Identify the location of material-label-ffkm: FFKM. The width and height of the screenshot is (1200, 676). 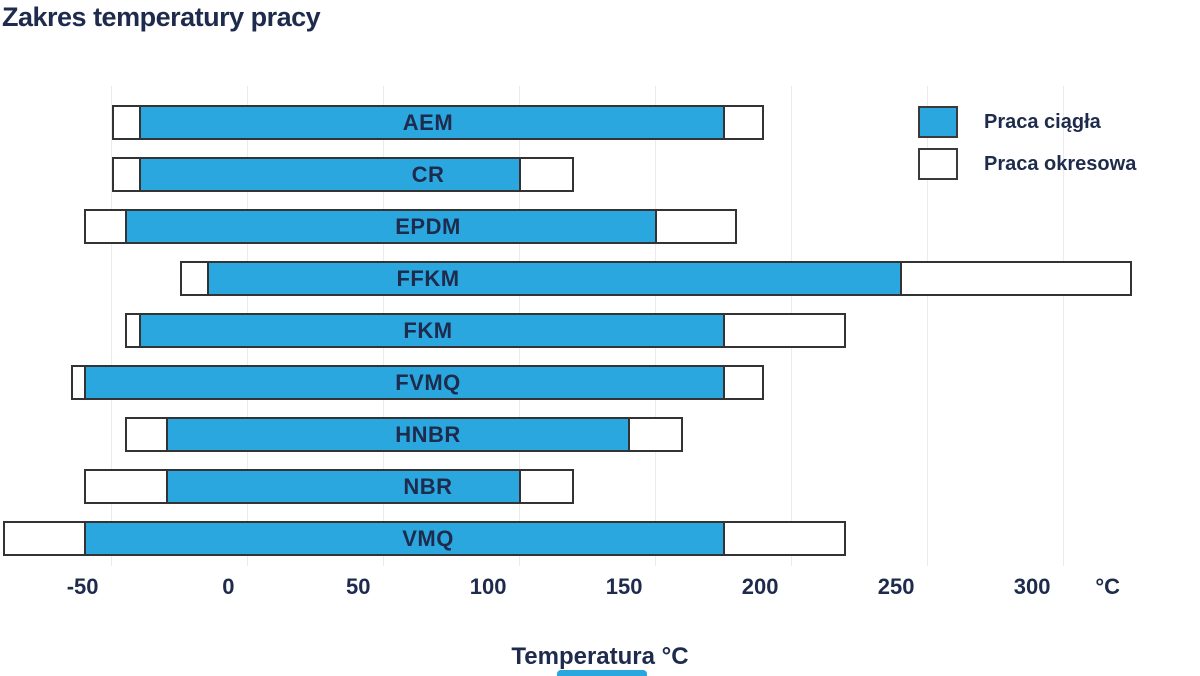
(428, 278).